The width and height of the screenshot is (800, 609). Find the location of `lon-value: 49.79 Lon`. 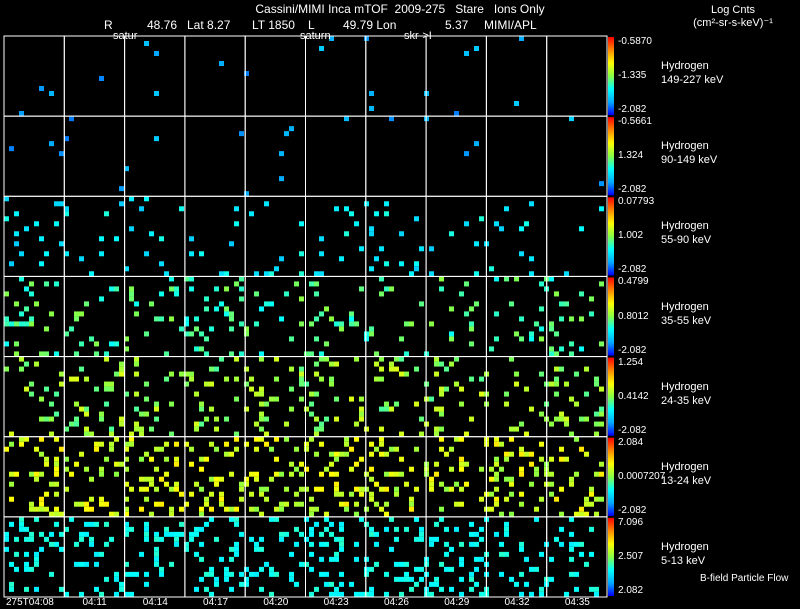

lon-value: 49.79 Lon is located at coordinates (370, 25).